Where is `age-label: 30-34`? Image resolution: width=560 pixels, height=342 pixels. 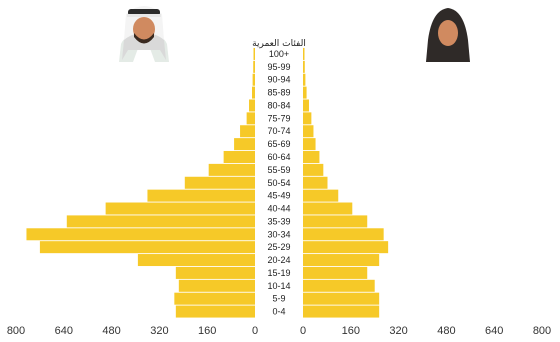
age-label: 30-34 is located at coordinates (278, 234).